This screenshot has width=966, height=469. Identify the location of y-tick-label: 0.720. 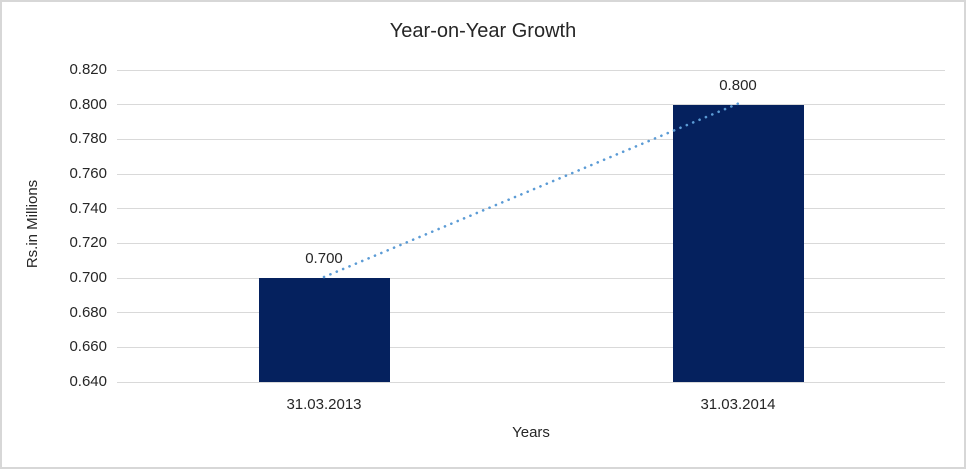
(88, 243).